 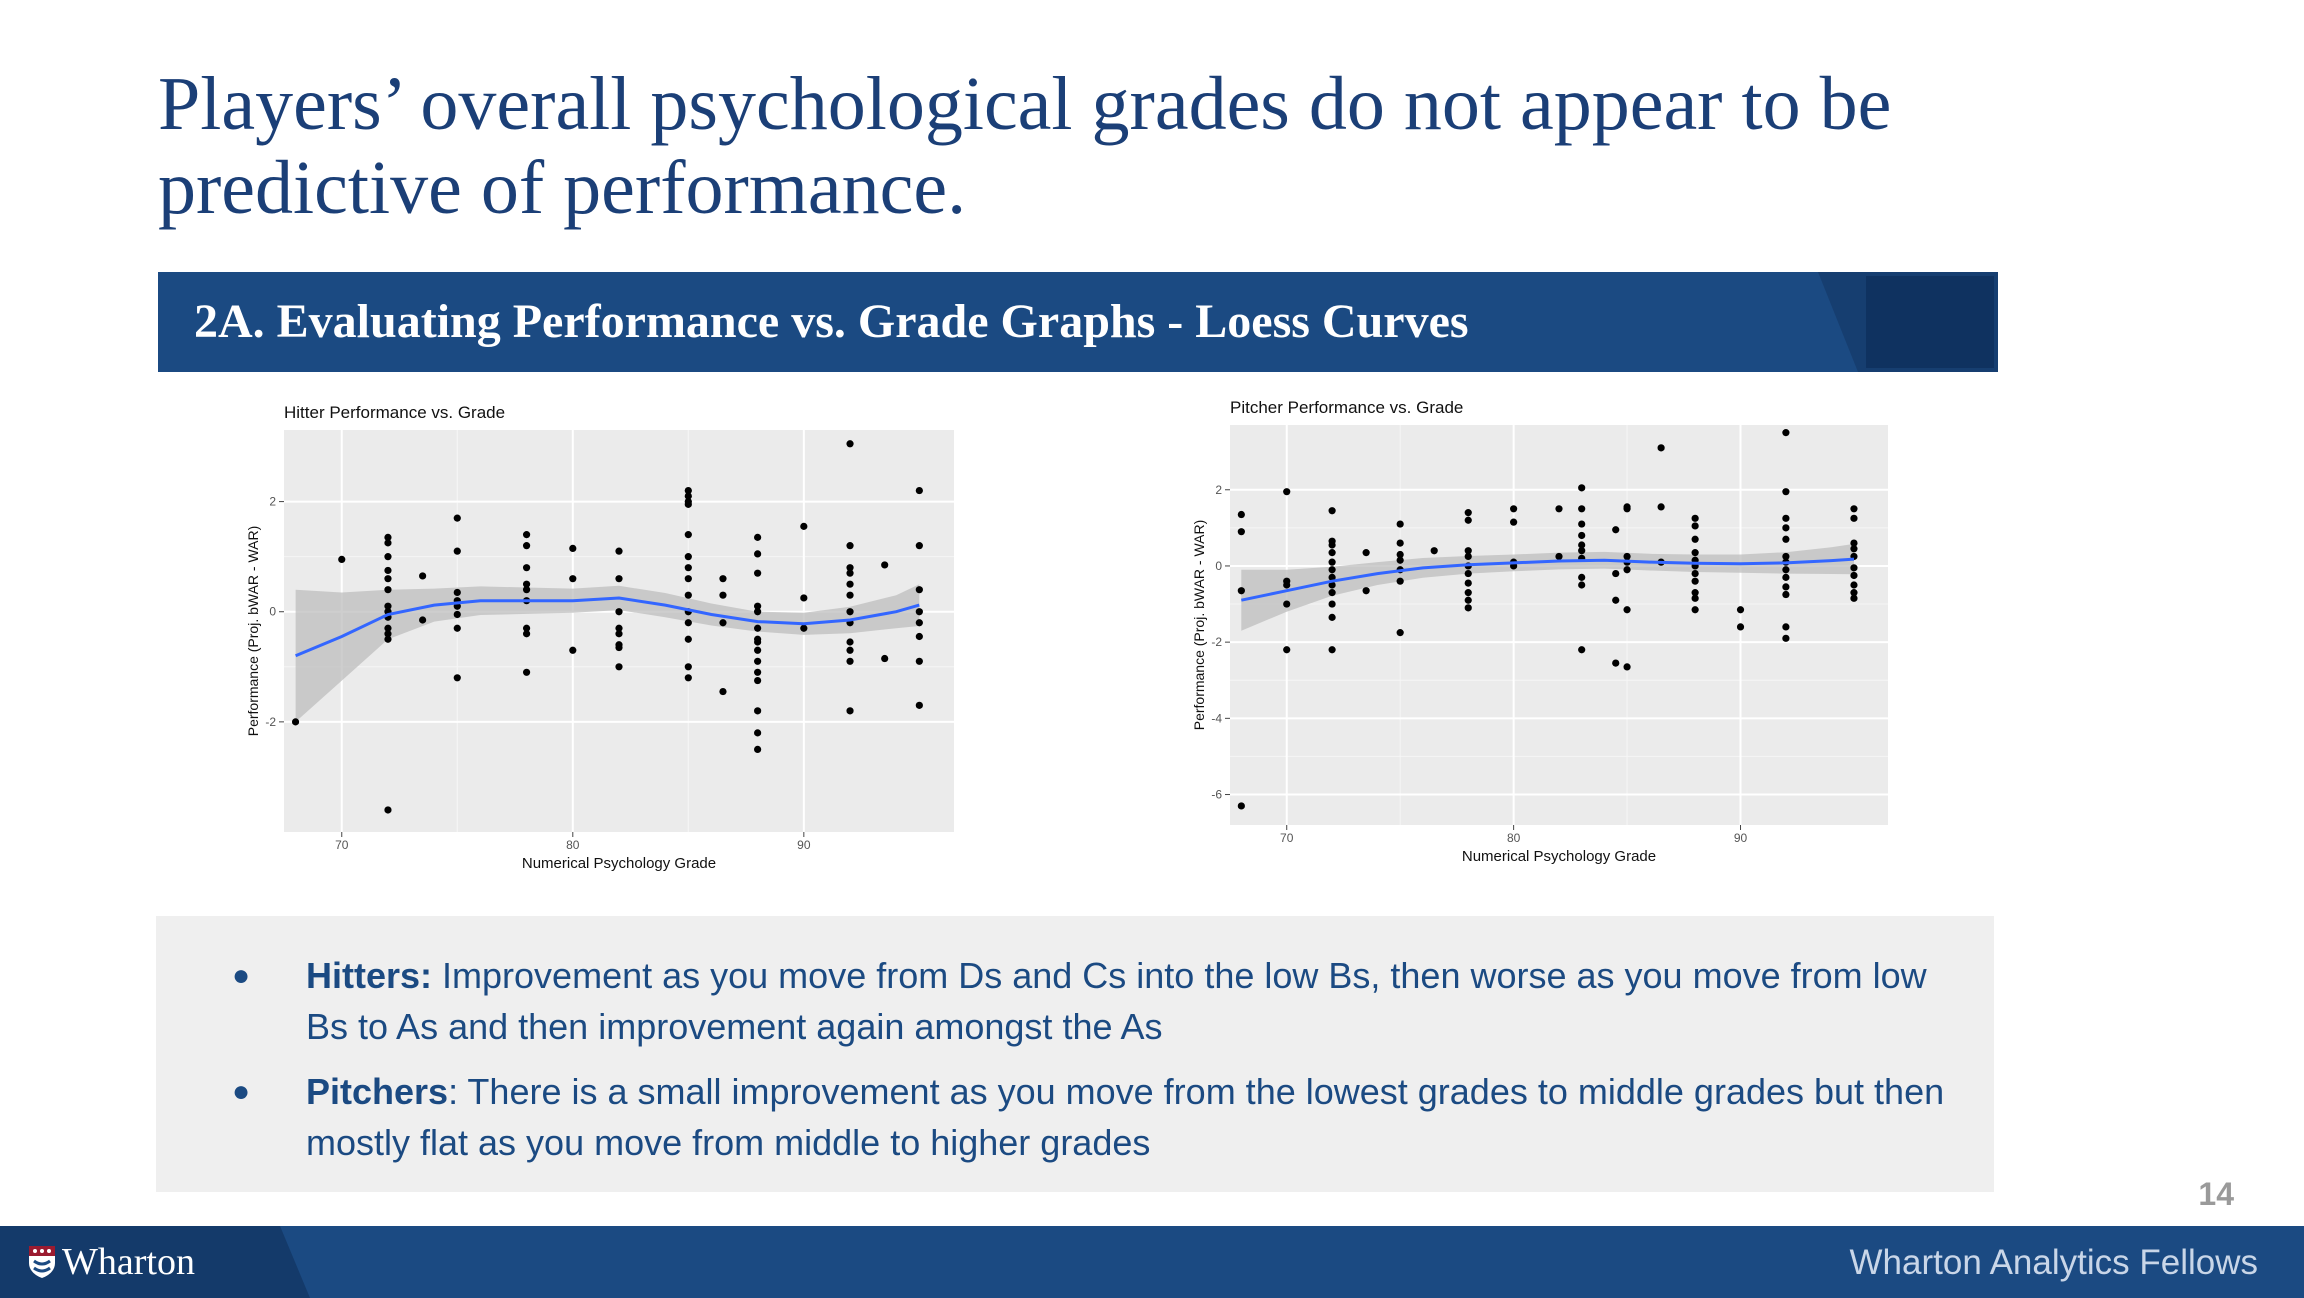 I want to click on hitter-y-tick-label: 0, so click(x=272, y=612).